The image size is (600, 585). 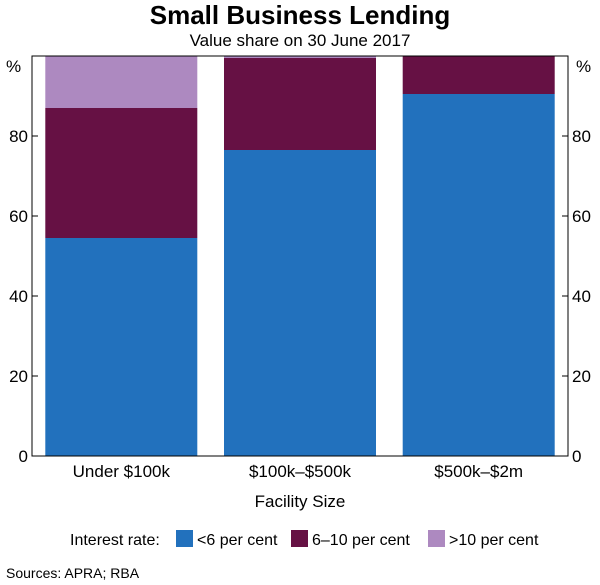 I want to click on legend-label-10-per-cent: >10 per cent, so click(x=494, y=540).